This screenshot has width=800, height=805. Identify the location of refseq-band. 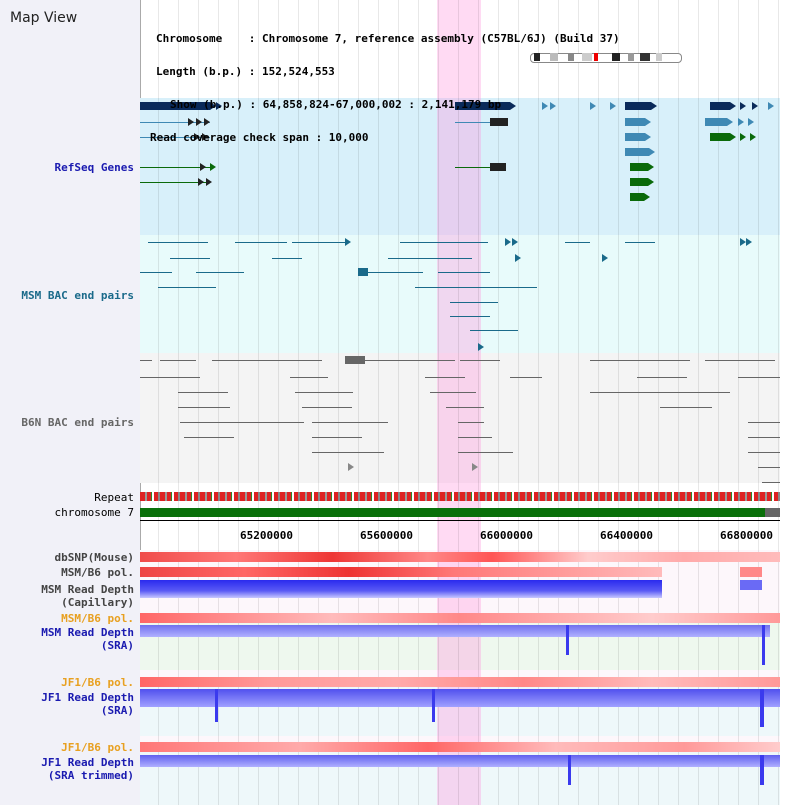
(460, 166).